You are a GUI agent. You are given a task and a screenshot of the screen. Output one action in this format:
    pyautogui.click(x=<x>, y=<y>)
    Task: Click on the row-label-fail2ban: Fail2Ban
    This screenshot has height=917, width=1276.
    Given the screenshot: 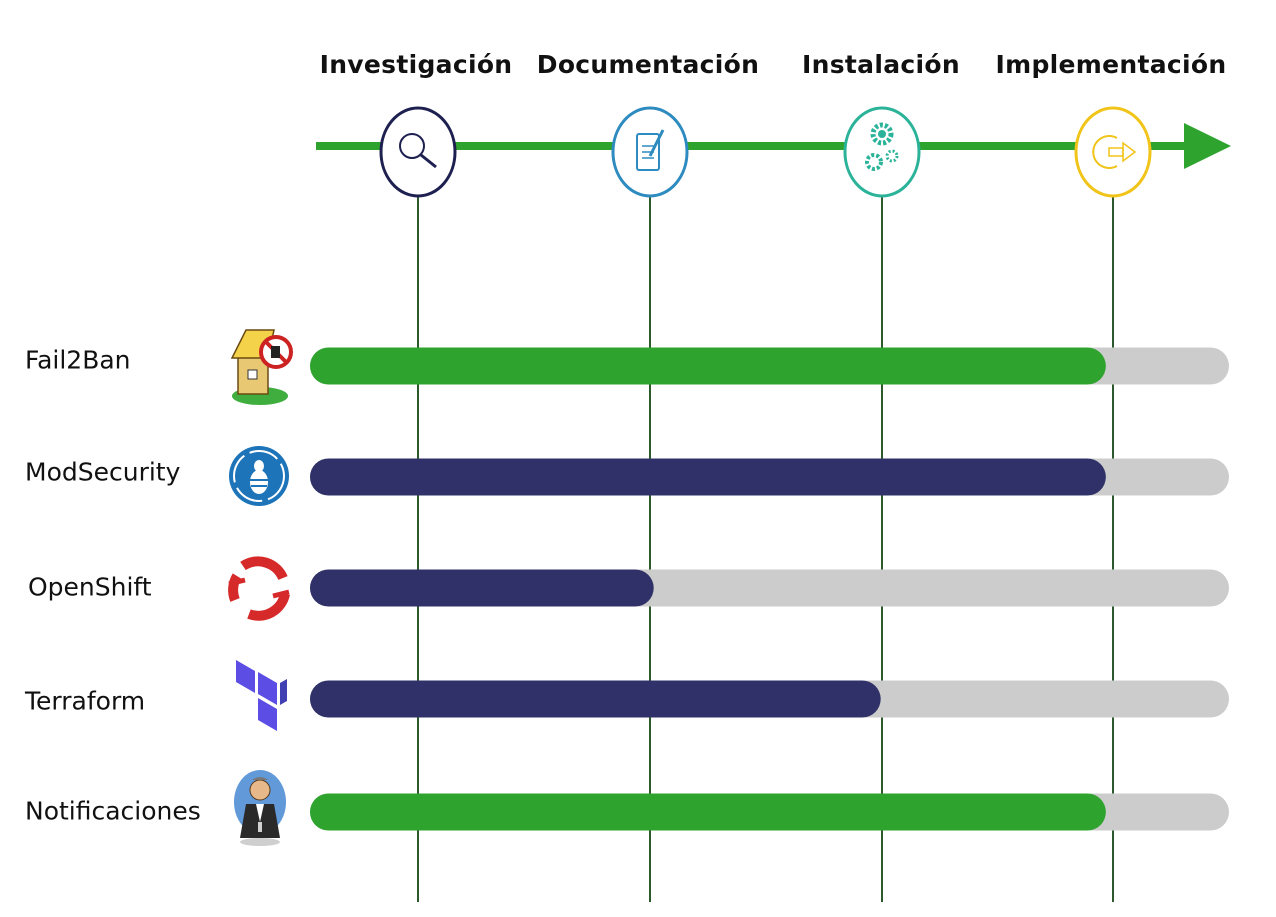 What is the action you would take?
    pyautogui.click(x=78, y=360)
    